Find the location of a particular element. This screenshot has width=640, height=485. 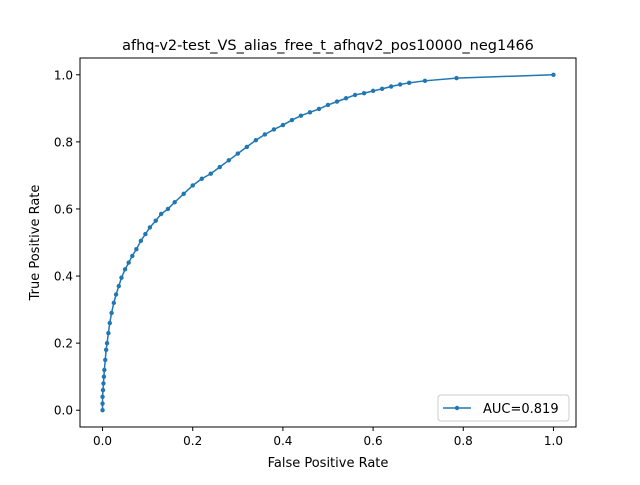

x-tick-label: 0.2 is located at coordinates (192, 441).